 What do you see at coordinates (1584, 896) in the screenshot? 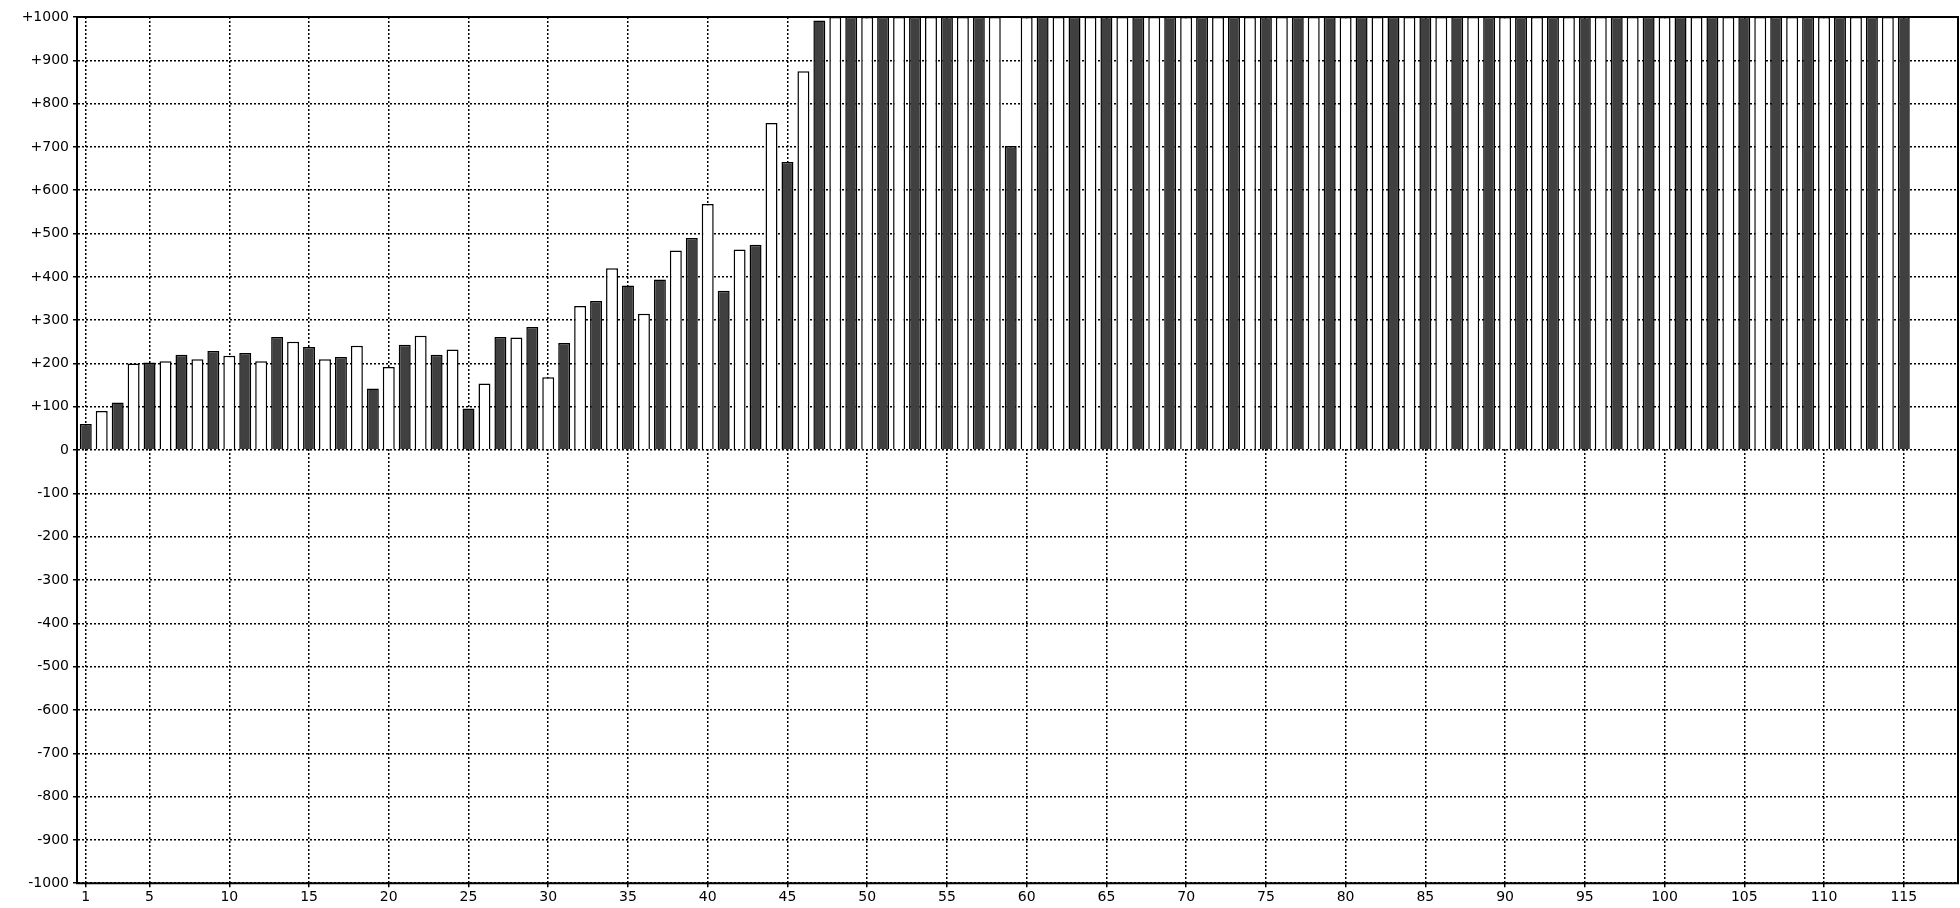
I see `x-tick-label: 95` at bounding box center [1584, 896].